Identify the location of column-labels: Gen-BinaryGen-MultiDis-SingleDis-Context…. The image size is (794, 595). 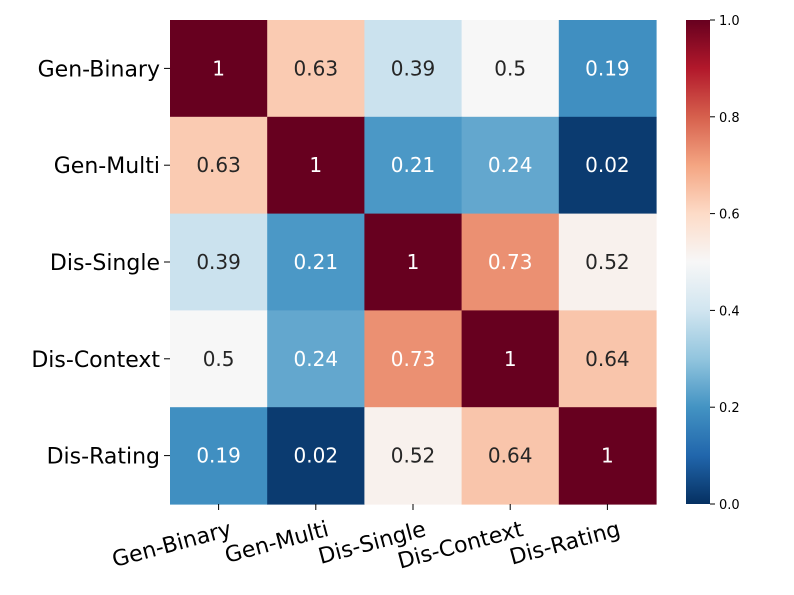
(366, 539).